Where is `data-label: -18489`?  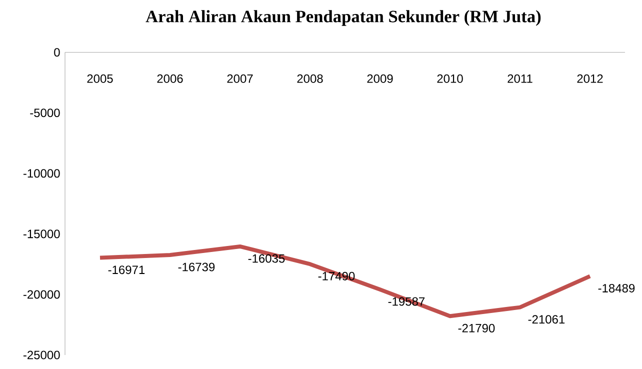
data-label: -18489 is located at coordinates (616, 288).